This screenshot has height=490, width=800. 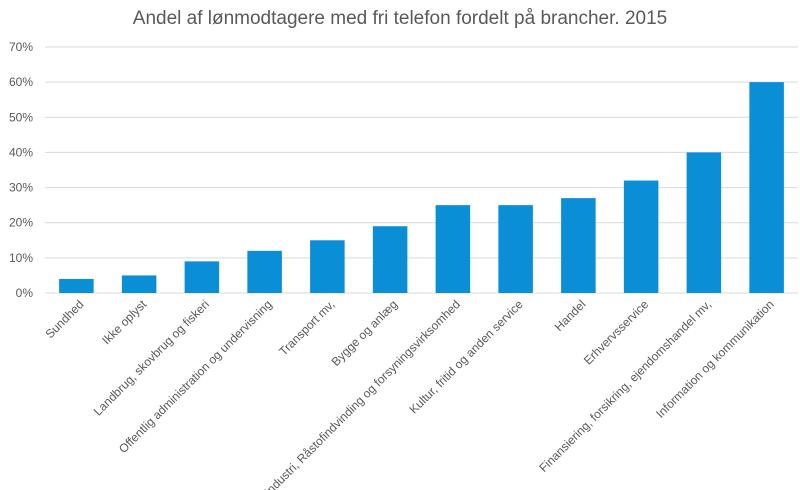 I want to click on x-tick-label: Ikke oplyst, so click(x=124, y=322).